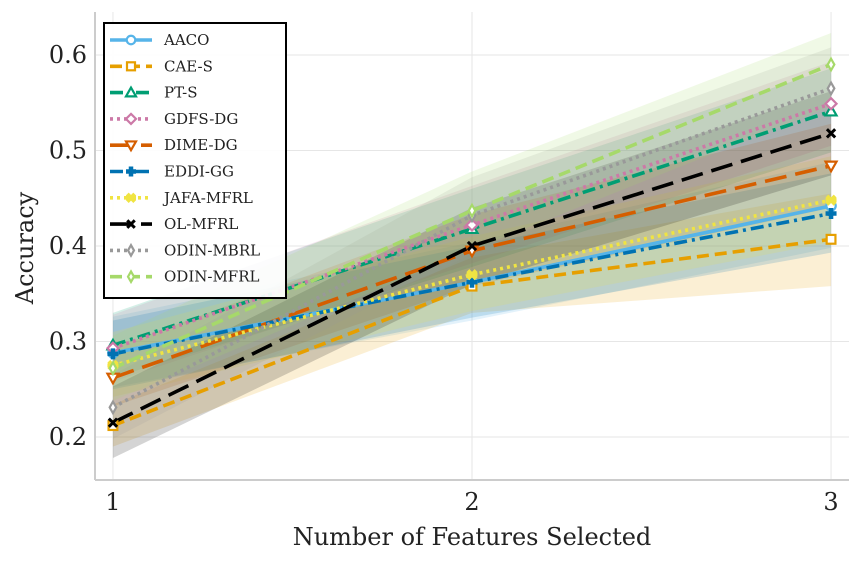  What do you see at coordinates (186, 40) in the screenshot?
I see `legend-label: AACO` at bounding box center [186, 40].